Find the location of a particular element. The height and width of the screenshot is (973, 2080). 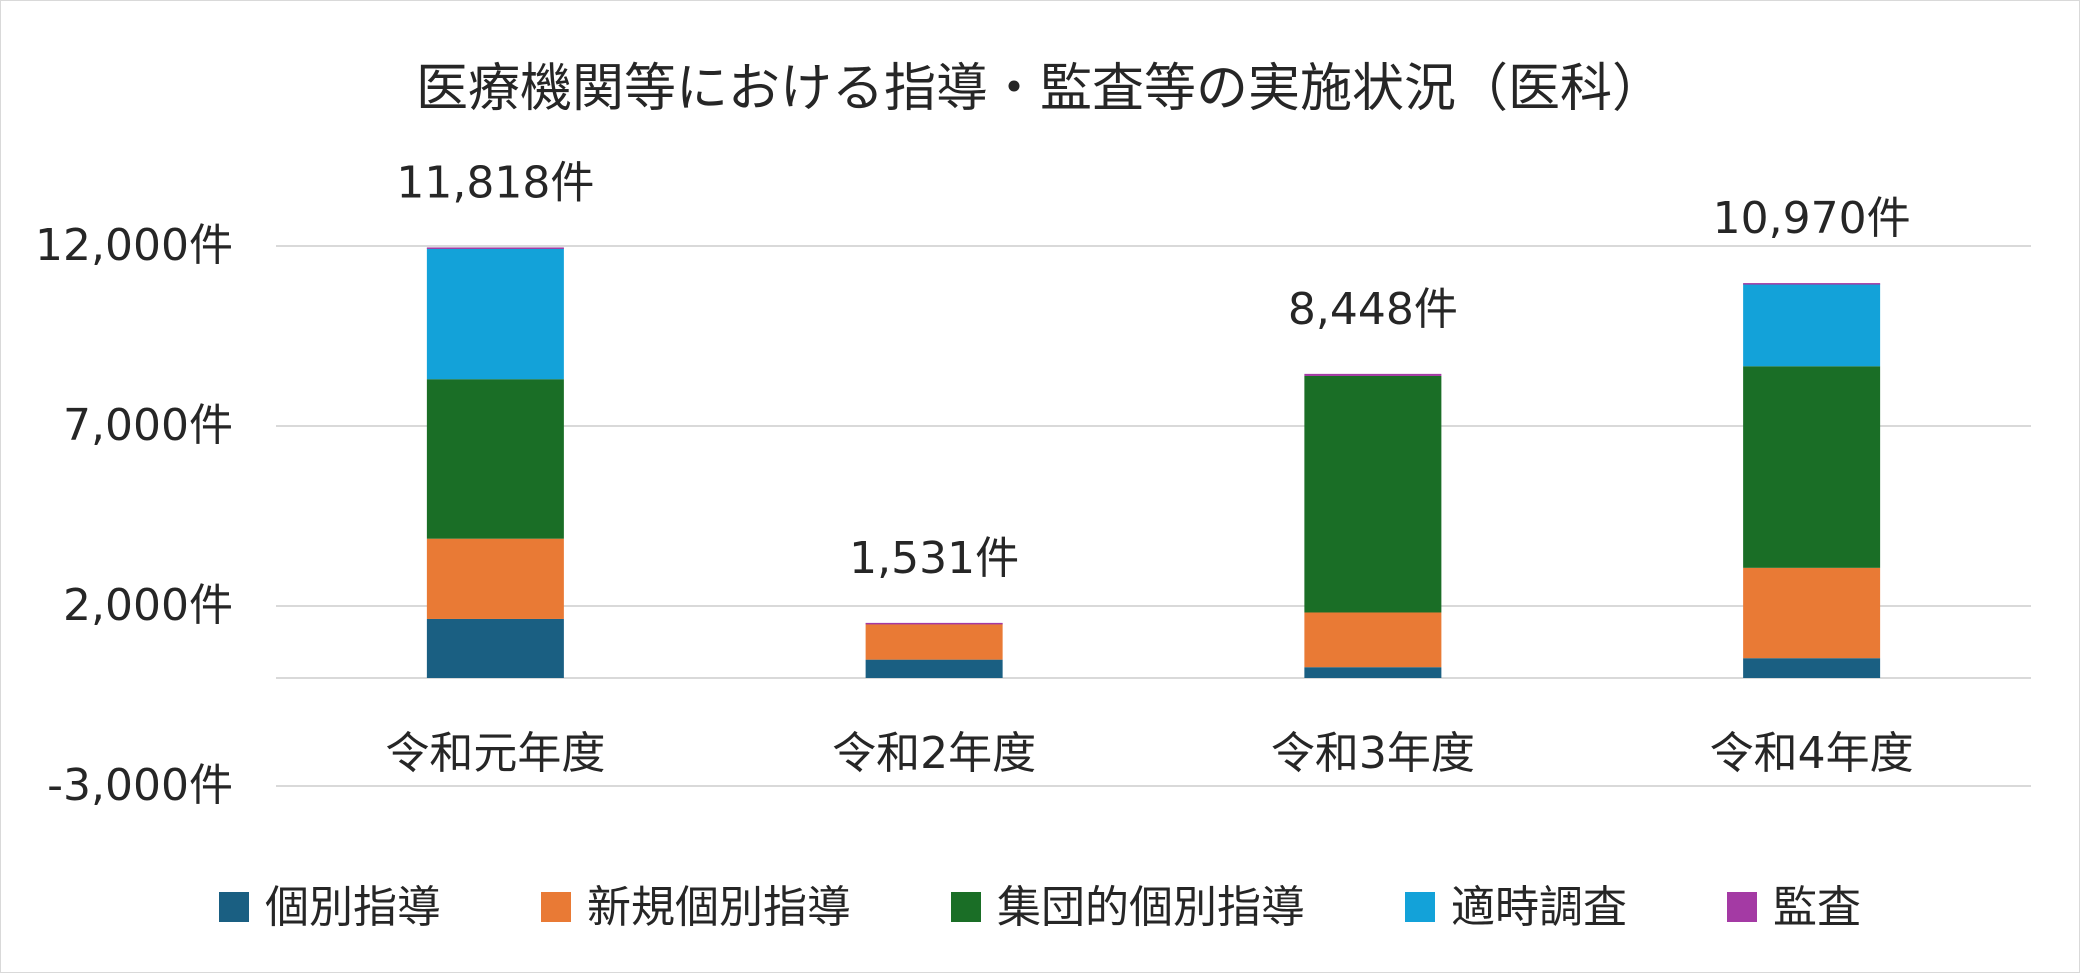

legend-item: 集団的個別指導 is located at coordinates (1128, 907).